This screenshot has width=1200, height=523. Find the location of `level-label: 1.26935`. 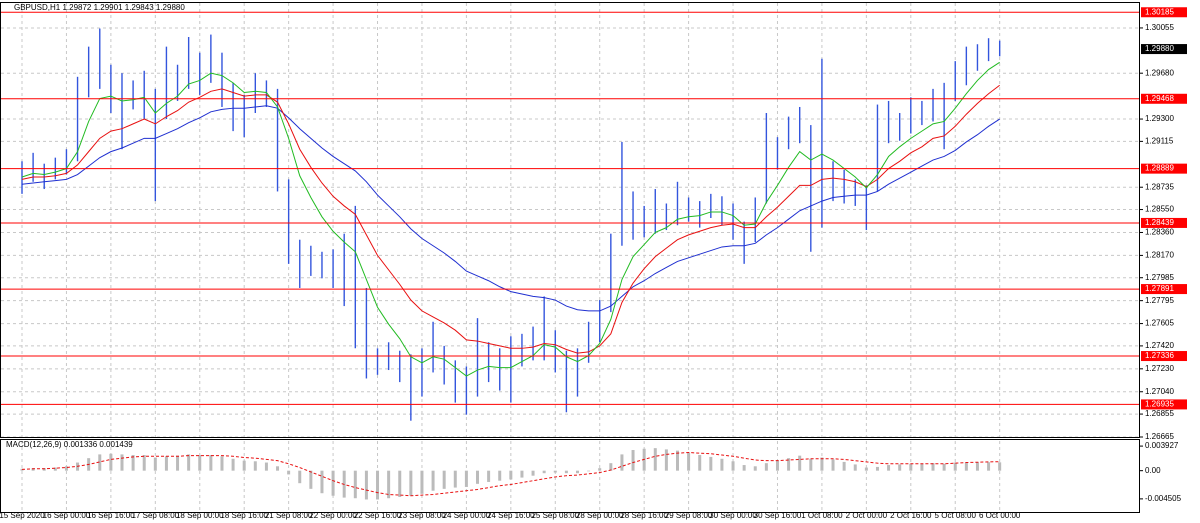

level-label: 1.26935 is located at coordinates (1159, 404).